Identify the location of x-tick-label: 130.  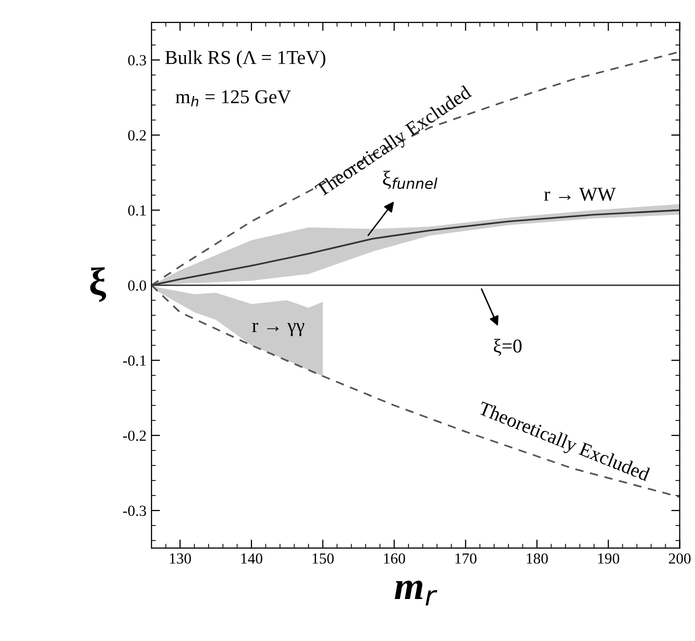
(180, 558).